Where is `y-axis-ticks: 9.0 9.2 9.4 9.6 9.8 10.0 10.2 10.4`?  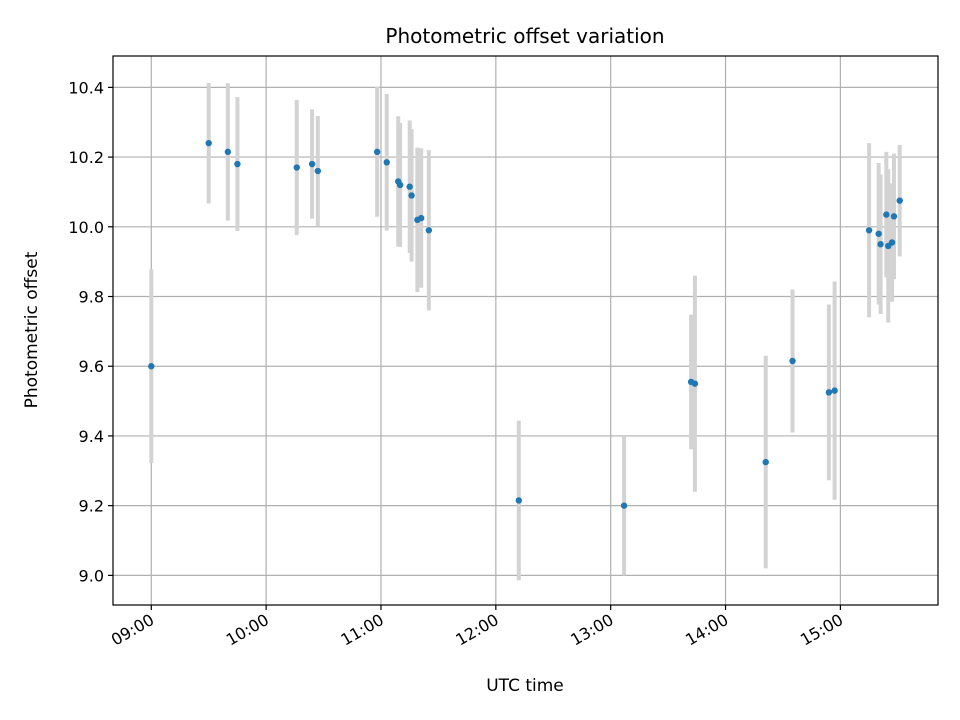
y-axis-ticks: 9.0 9.2 9.4 9.6 9.8 10.0 10.2 10.4 is located at coordinates (90, 331).